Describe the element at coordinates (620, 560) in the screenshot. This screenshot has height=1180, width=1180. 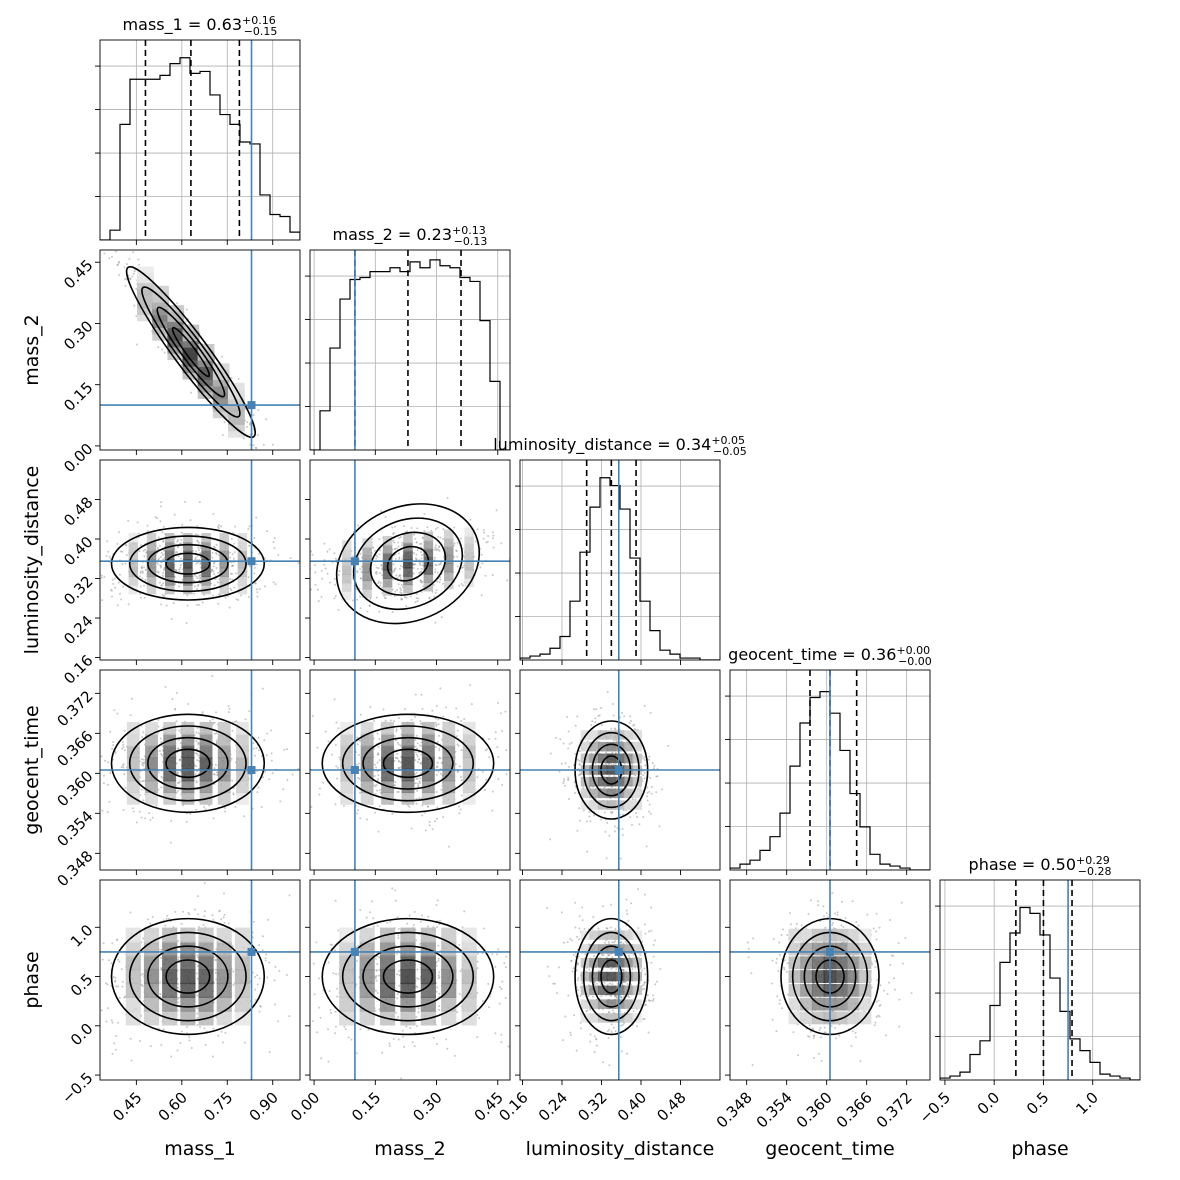
I see `panel-frame` at that location.